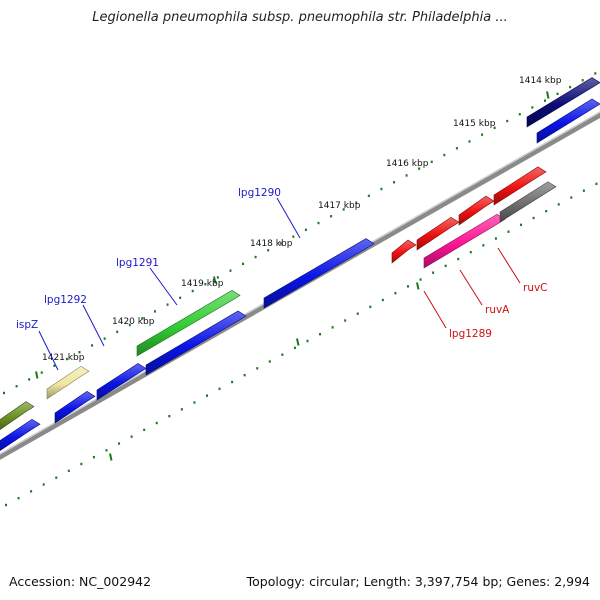 Image resolution: width=600 pixels, height=600 pixels. I want to click on gene-label-lpg1289: lpg1289, so click(470, 334).